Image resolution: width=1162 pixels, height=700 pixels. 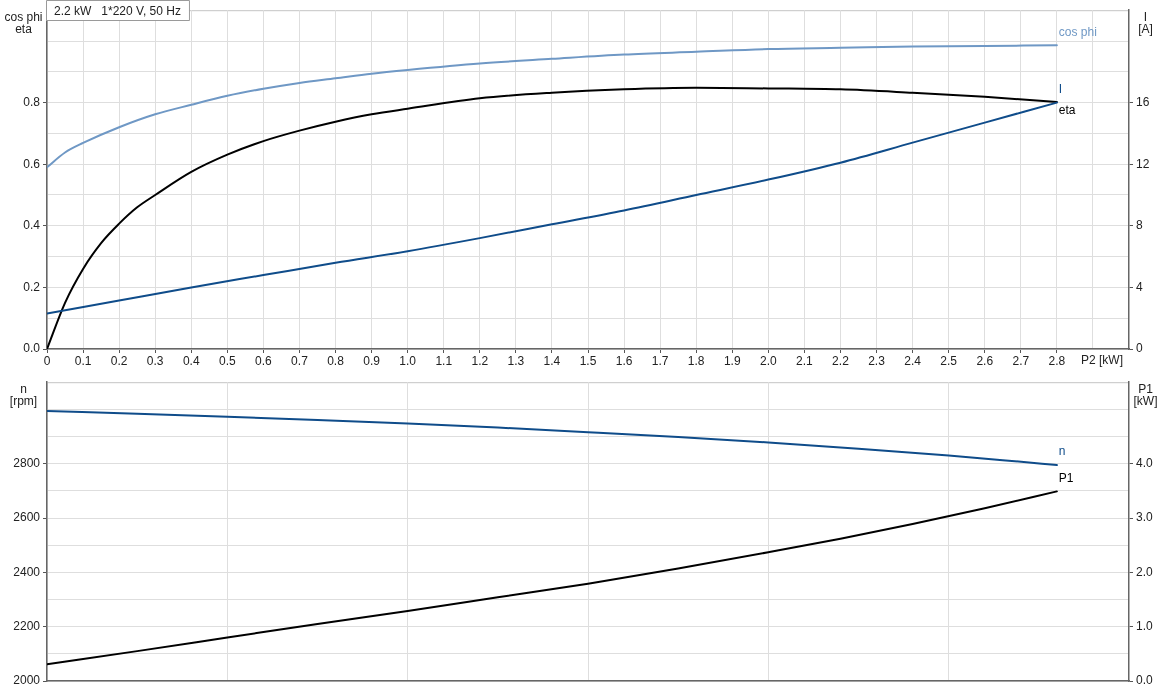 What do you see at coordinates (516, 360) in the screenshot?
I see `x-tick-label: 1.3` at bounding box center [516, 360].